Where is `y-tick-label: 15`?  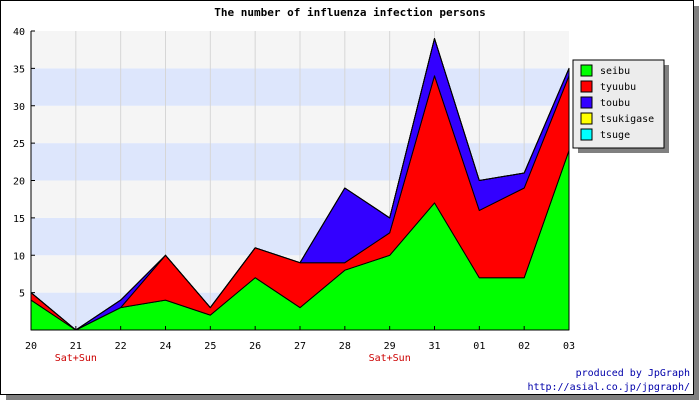 y-tick-label: 15 is located at coordinates (19, 219).